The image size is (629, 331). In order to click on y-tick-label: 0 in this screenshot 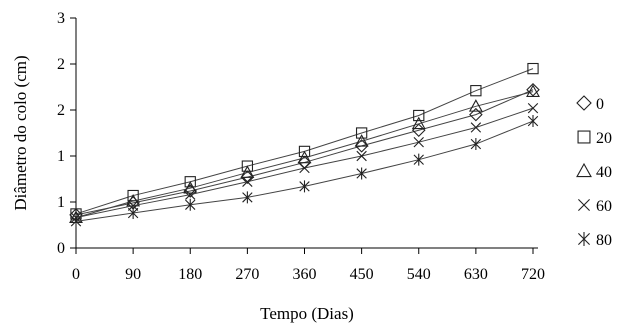, I will do `click(61, 248)`.